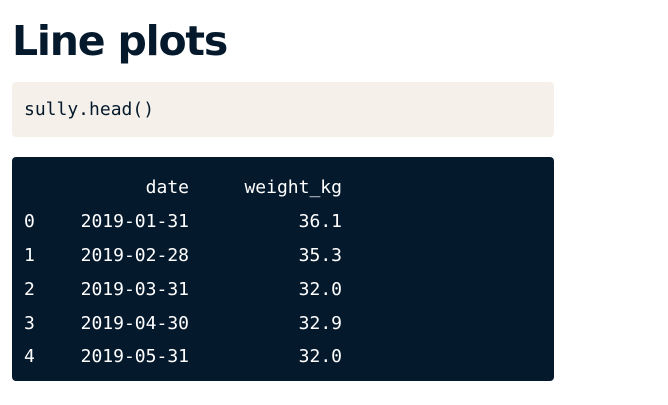  I want to click on row-index: 0, so click(29, 222).